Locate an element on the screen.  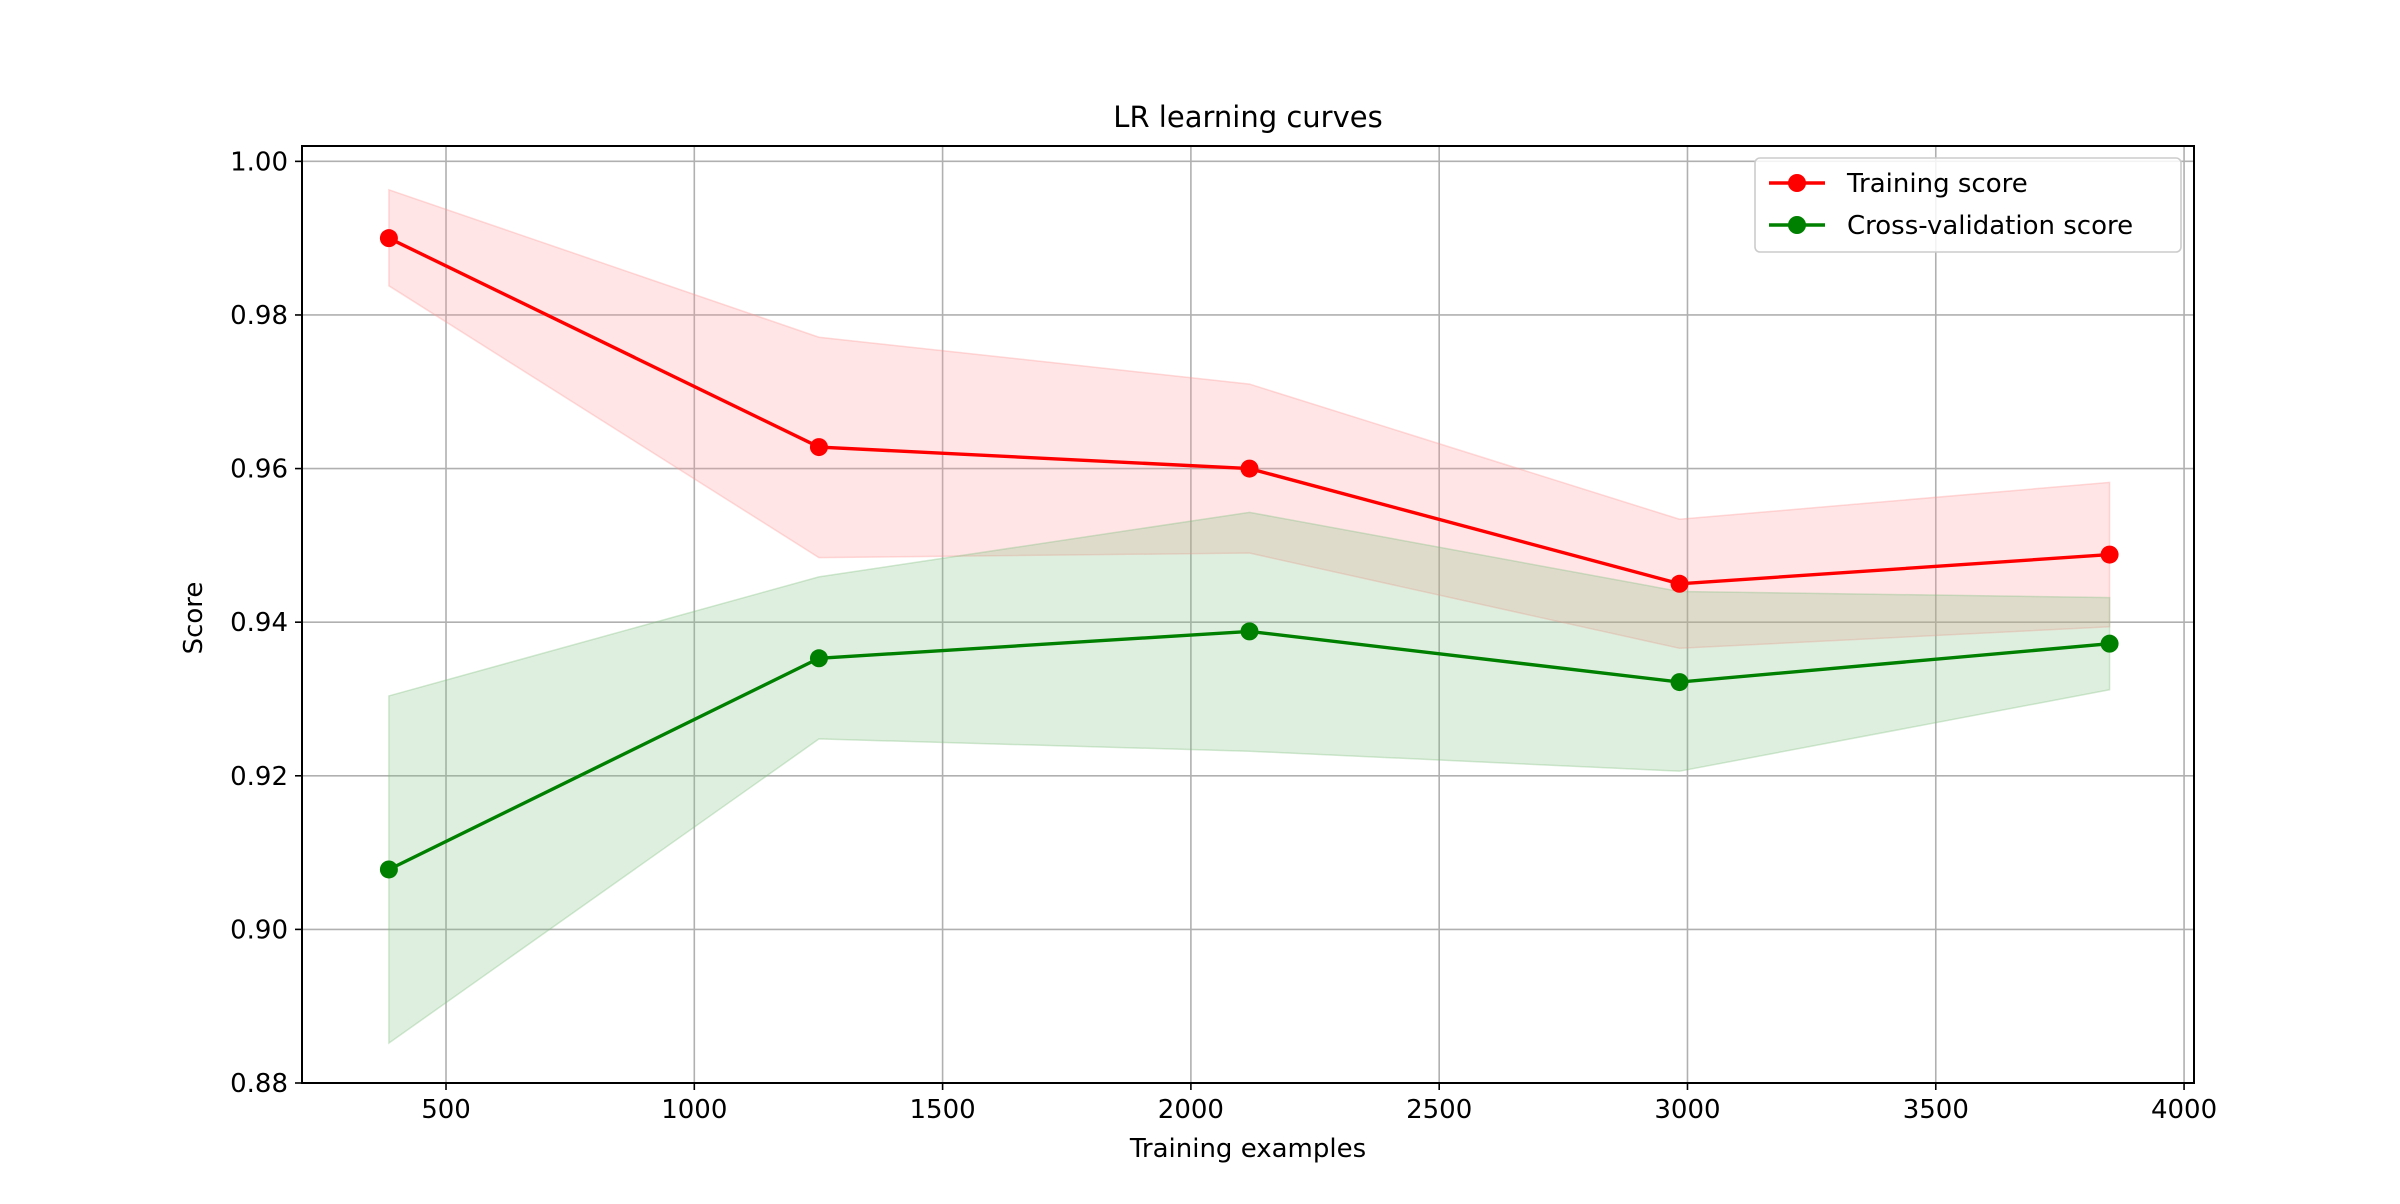
y-tick-label: 1.00 is located at coordinates (259, 162).